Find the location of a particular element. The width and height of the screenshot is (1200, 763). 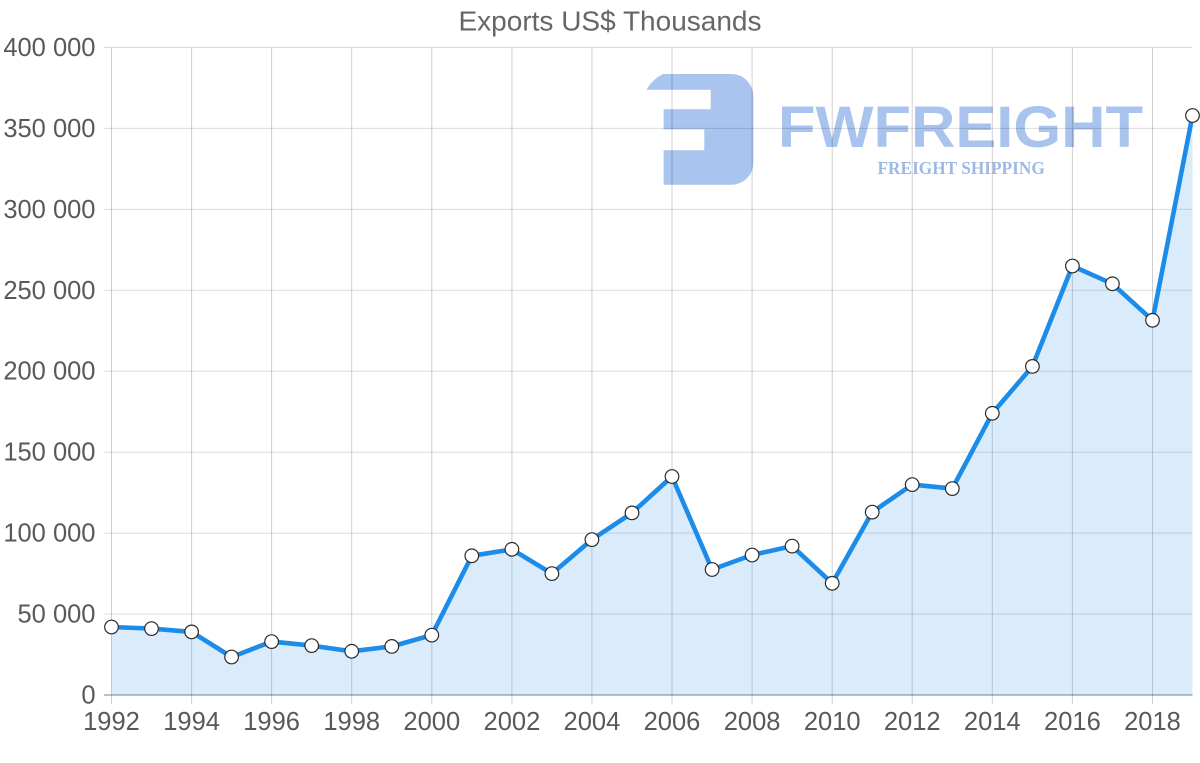

svg-text: 2000 is located at coordinates (431, 722).